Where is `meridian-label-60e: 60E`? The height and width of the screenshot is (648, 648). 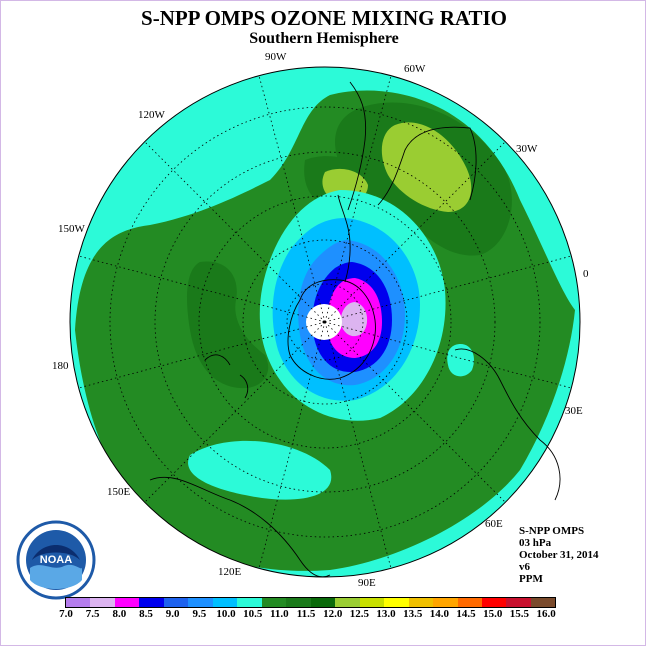
meridian-label-60e: 60E is located at coordinates (494, 524).